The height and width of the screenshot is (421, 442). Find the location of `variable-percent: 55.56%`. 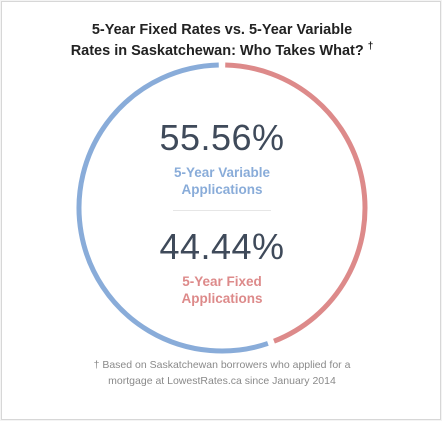

variable-percent: 55.56% is located at coordinates (222, 137).